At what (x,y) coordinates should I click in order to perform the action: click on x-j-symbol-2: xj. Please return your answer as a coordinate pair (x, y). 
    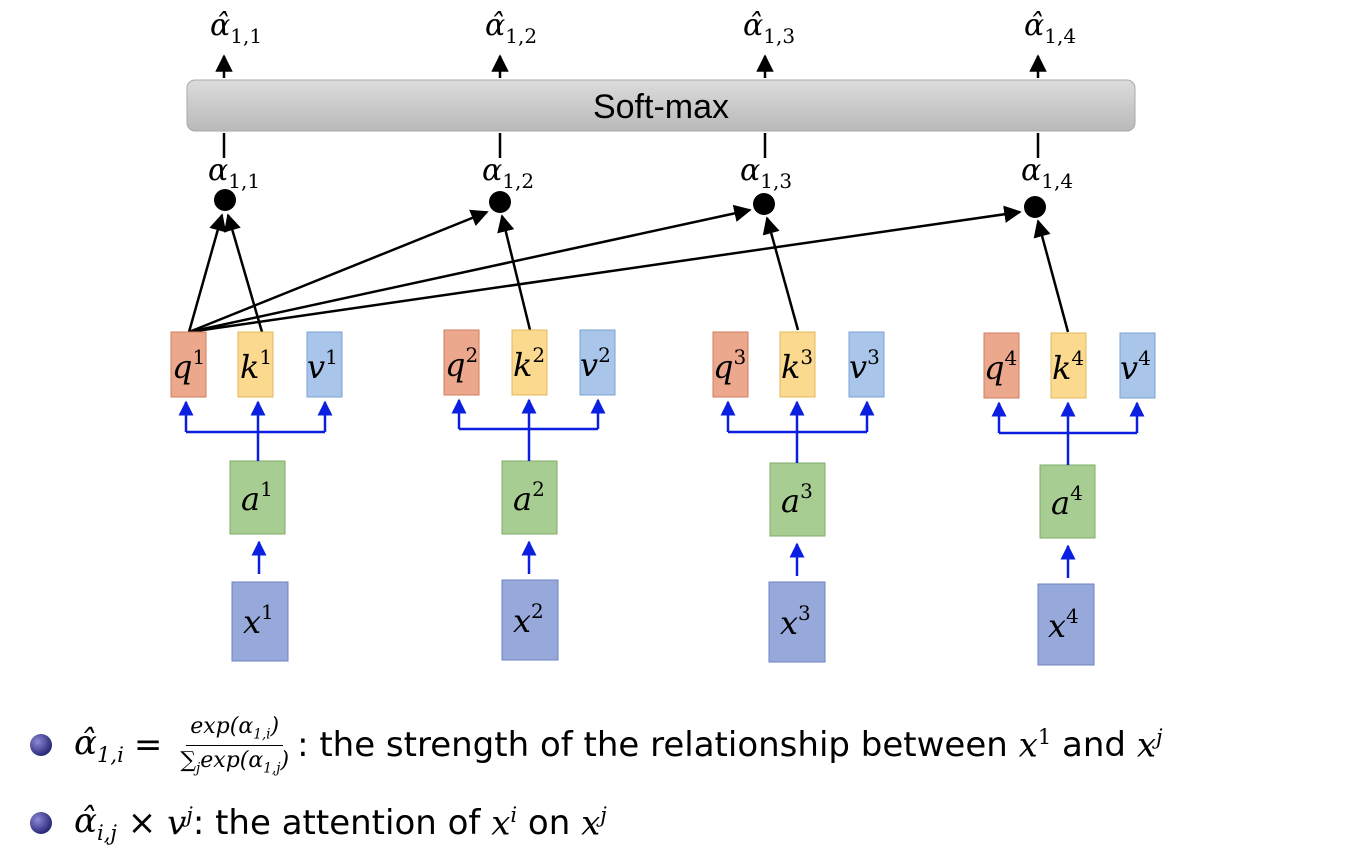
    Looking at the image, I should click on (594, 823).